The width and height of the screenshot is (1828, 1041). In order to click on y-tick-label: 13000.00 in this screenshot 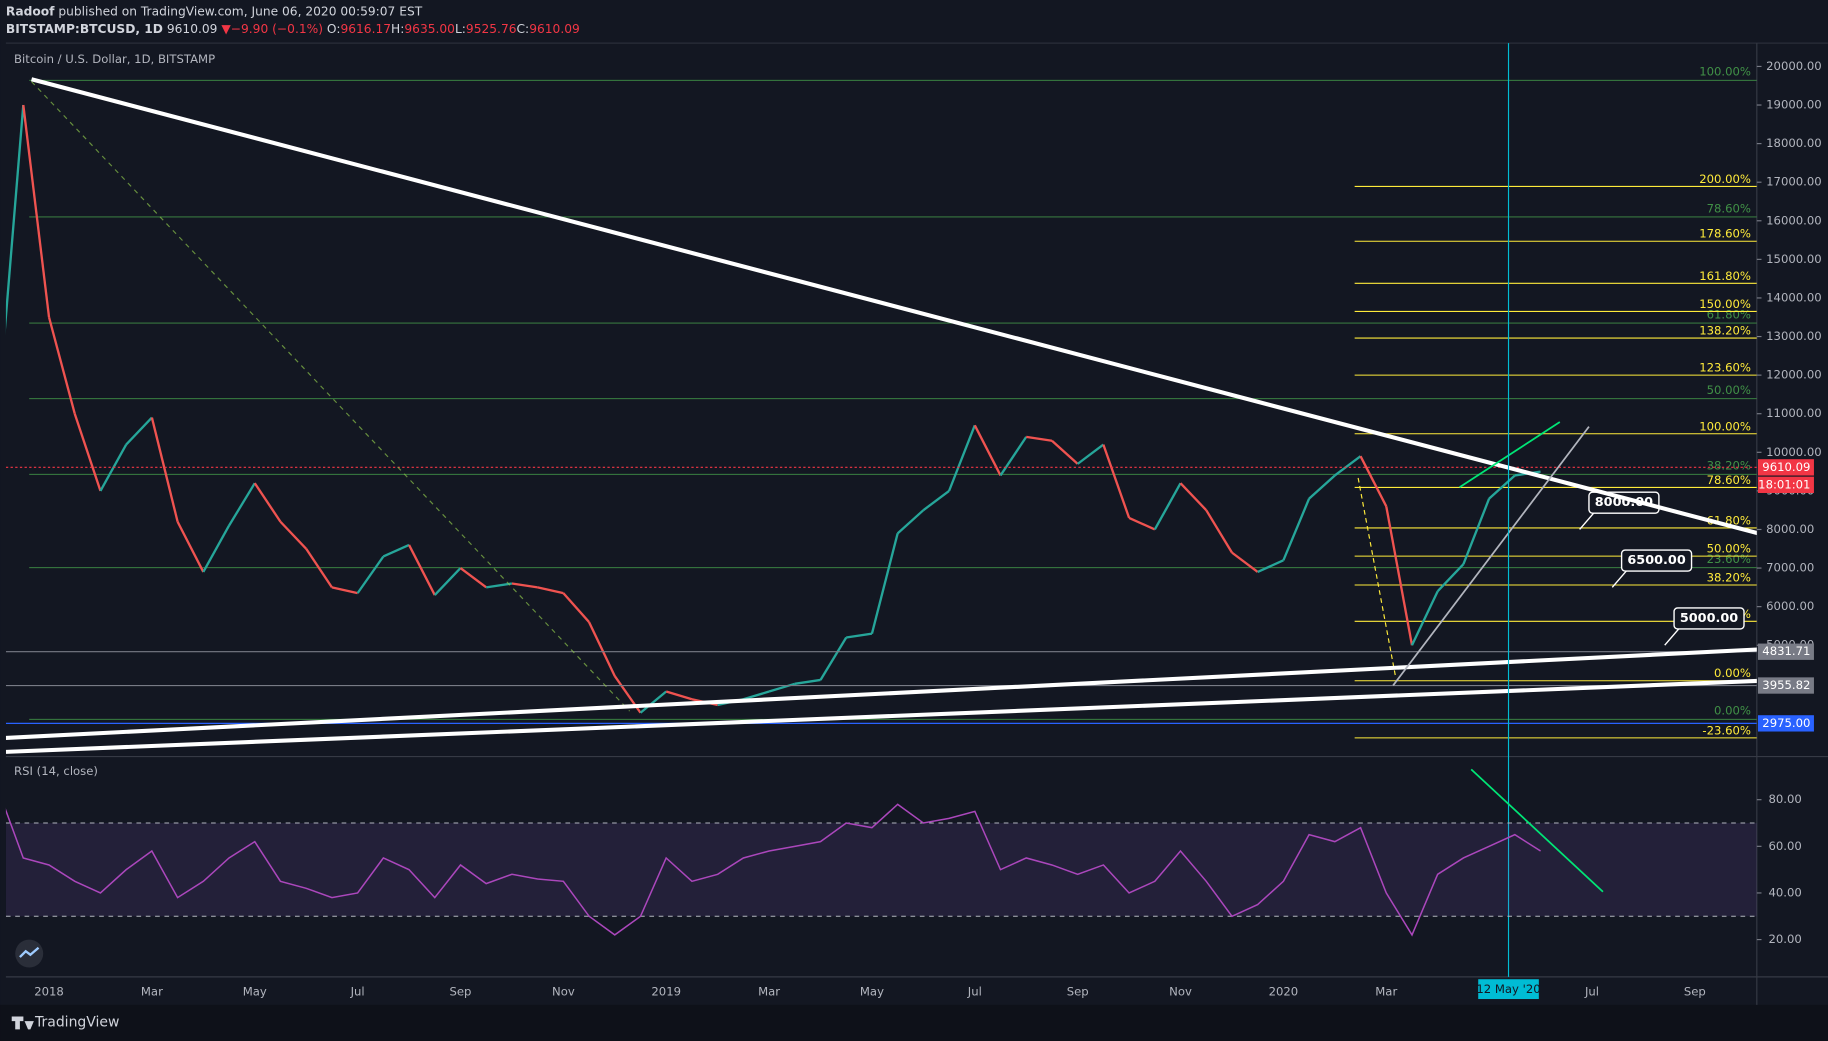, I will do `click(1794, 336)`.